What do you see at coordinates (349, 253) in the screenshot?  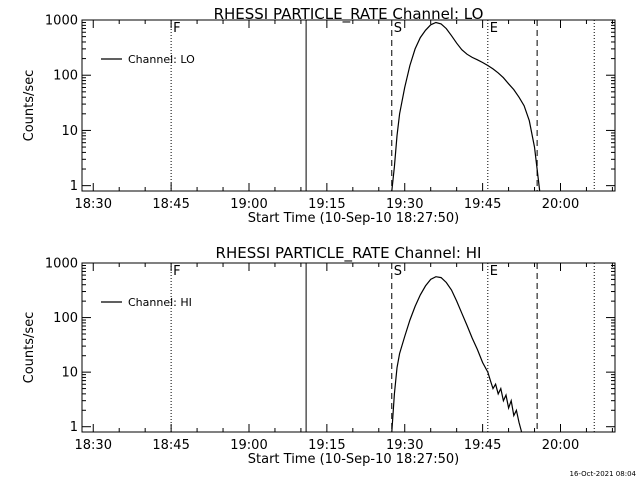 I see `chart-title: RHESSI PARTICLE_RATE Channel: HI` at bounding box center [349, 253].